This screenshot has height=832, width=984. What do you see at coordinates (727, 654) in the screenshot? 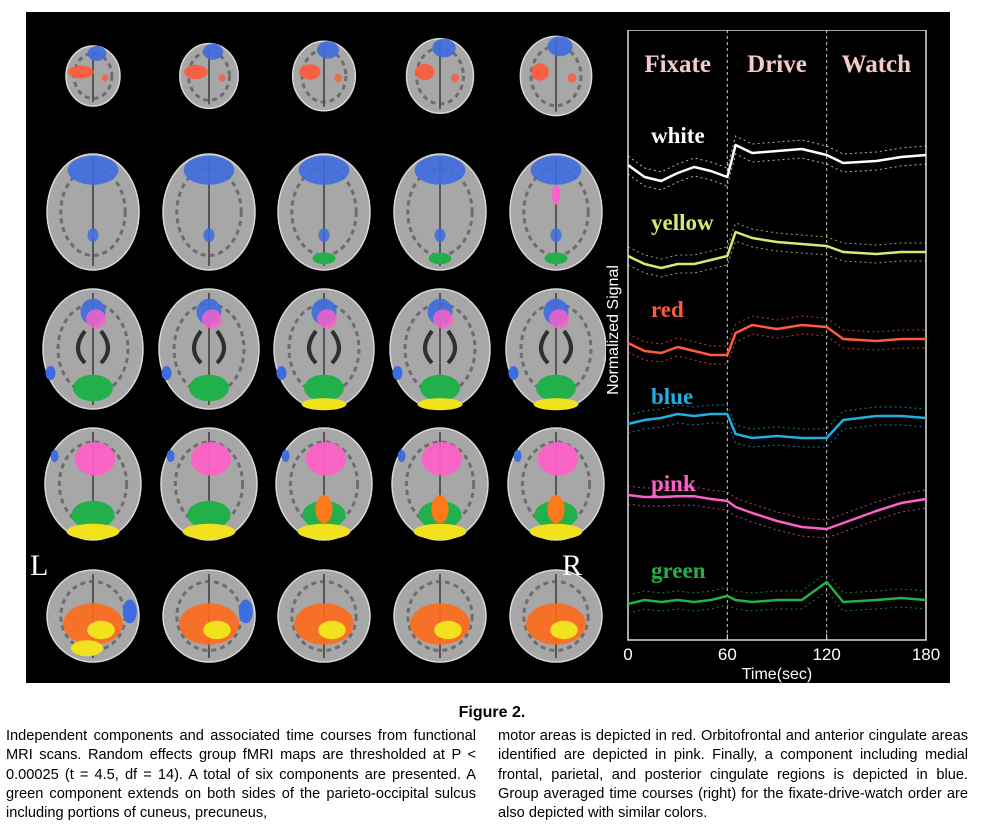
I see `x-tick-label: 60` at bounding box center [727, 654].